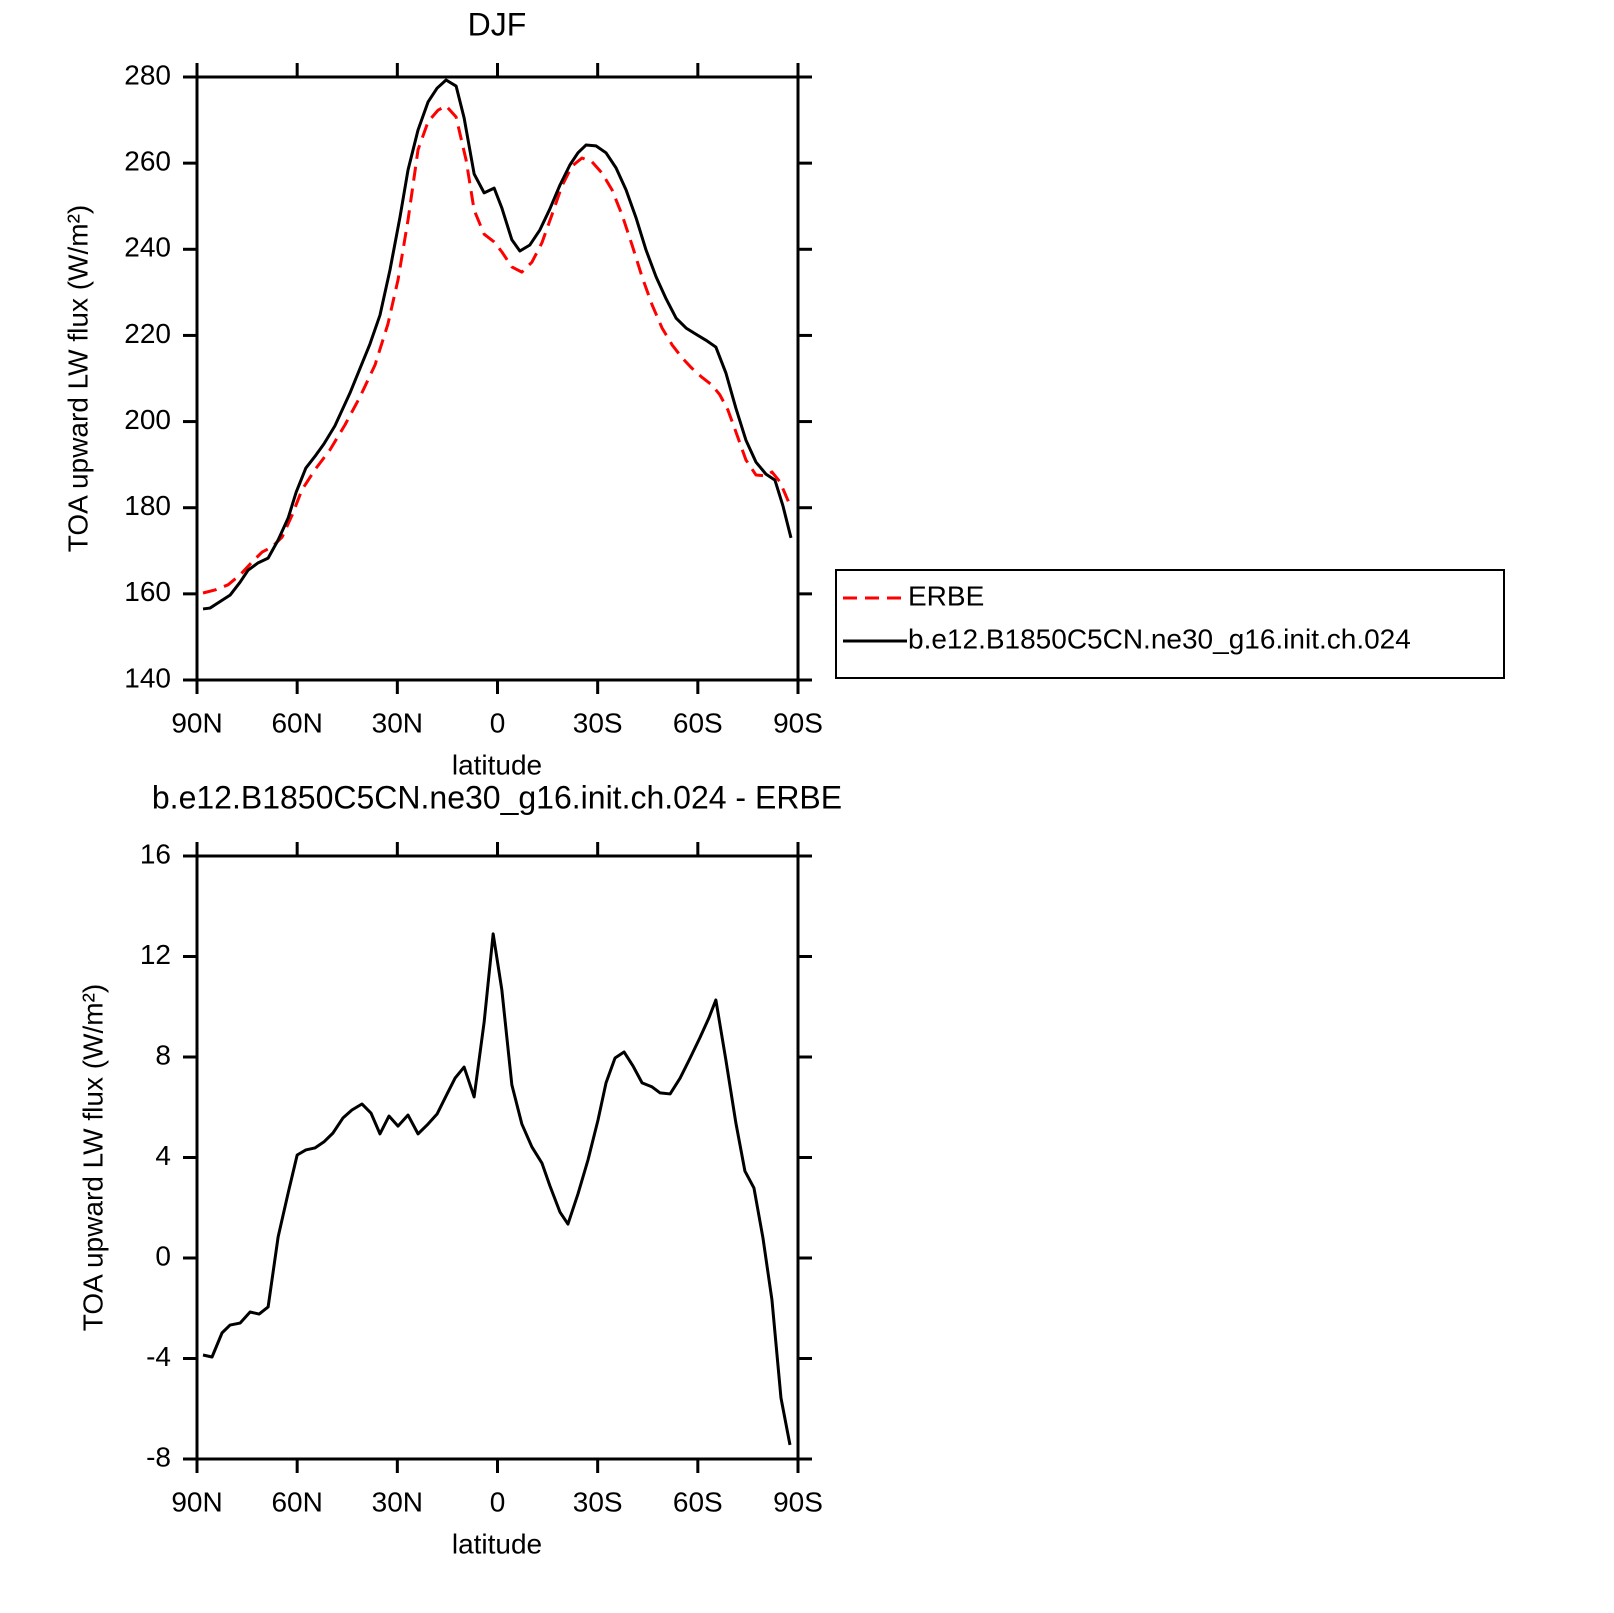 The height and width of the screenshot is (1613, 1614). Describe the element at coordinates (158, 1356) in the screenshot. I see `y-tick-label: -4` at that location.